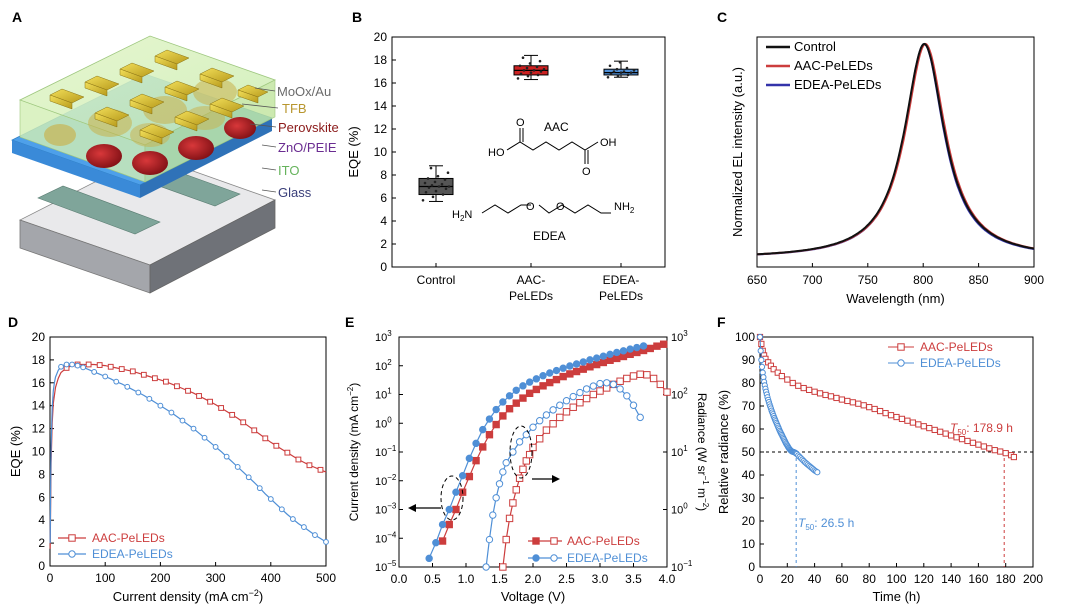 This screenshot has width=1066, height=611. What do you see at coordinates (531, 296) in the screenshot?
I see `x-tick-label-line2: PeLEDs` at bounding box center [531, 296].